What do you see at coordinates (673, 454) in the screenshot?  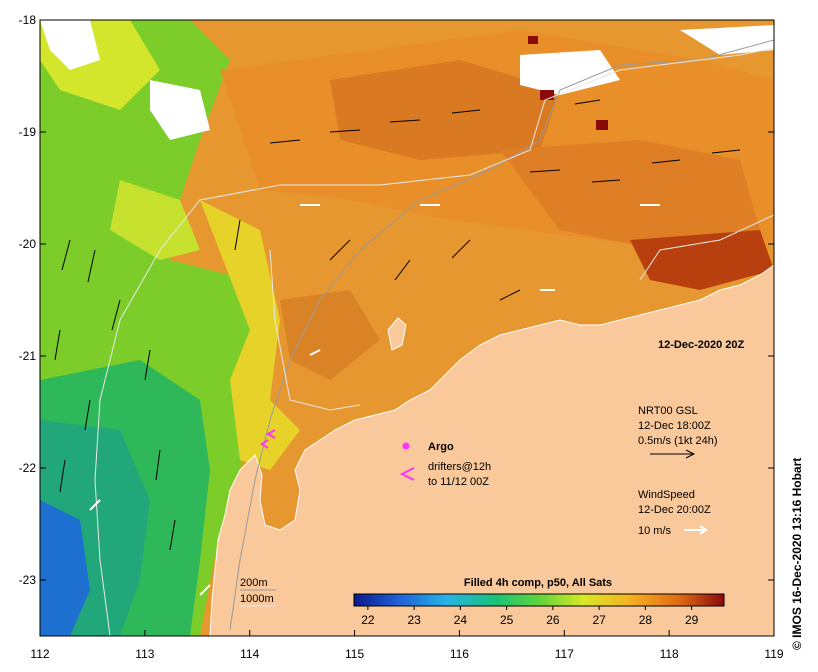 I see `current-scale-arrow-icon` at bounding box center [673, 454].